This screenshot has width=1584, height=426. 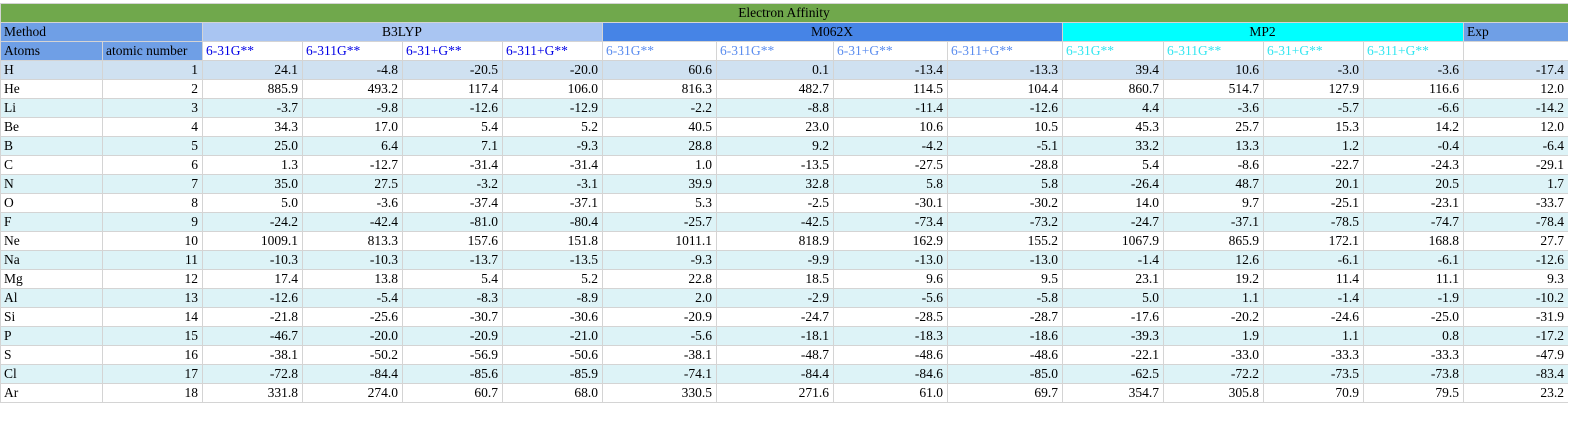 I want to click on value-cell: -8.6, so click(x=1213, y=165).